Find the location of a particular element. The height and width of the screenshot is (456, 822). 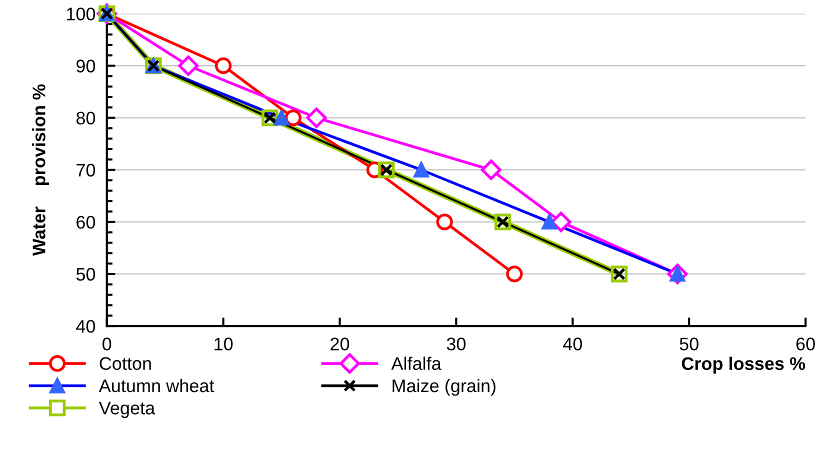

y-axis-title: Water provision % is located at coordinates (40, 170).